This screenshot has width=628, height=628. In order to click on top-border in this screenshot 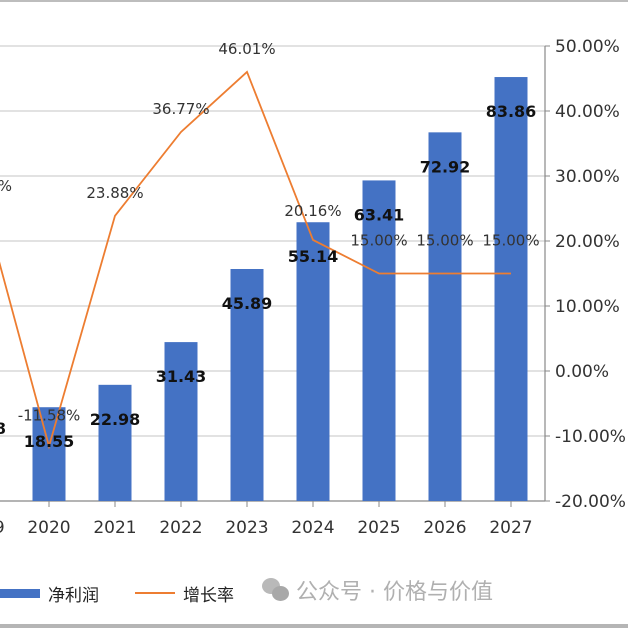, I will do `click(314, 1)`.